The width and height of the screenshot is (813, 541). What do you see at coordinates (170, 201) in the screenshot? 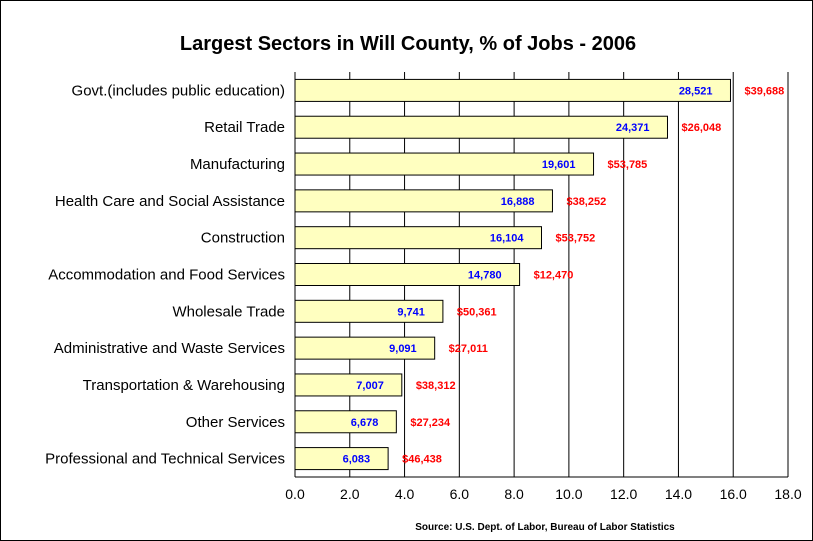
I see `category-label: Health Care and Social Assistance` at bounding box center [170, 201].